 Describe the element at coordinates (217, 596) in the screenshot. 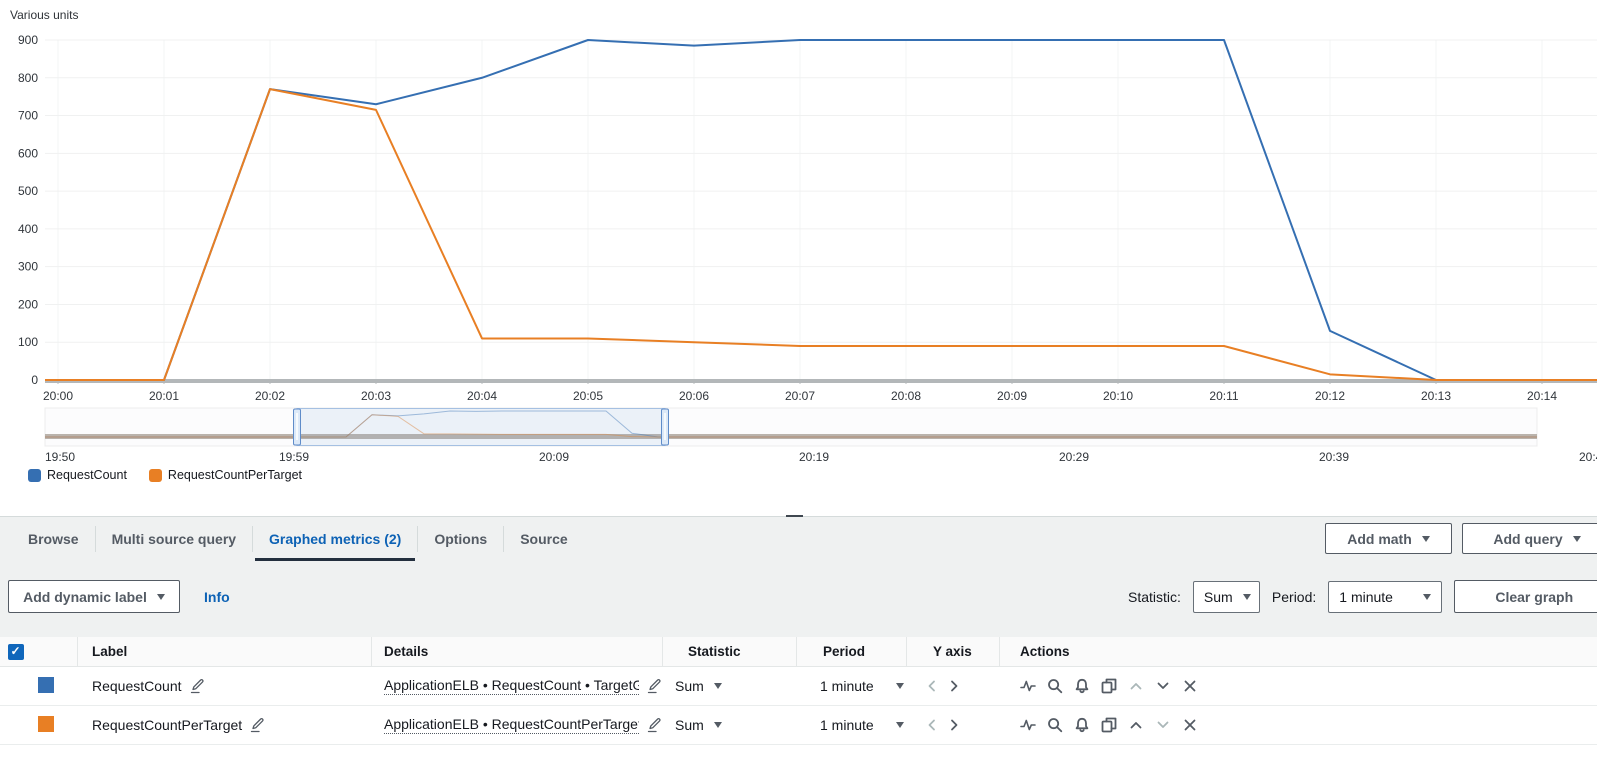

I see `info-link: Info` at that location.